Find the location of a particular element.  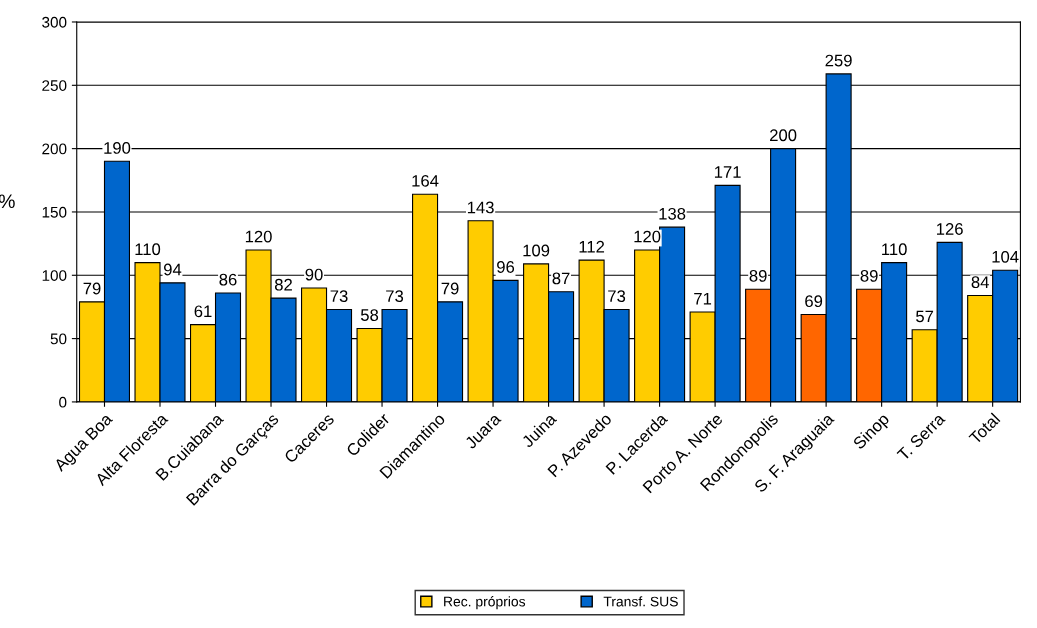

data-label: 84 is located at coordinates (980, 282).